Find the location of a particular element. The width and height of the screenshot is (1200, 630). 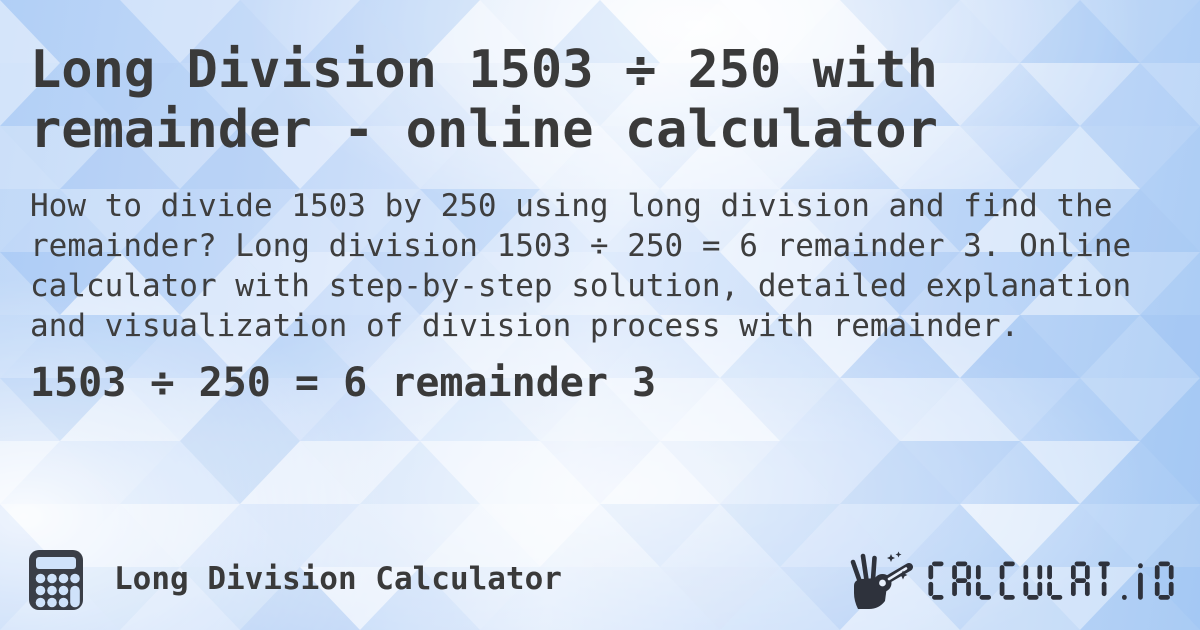

footer: Long Division Calculator is located at coordinates (601, 582).